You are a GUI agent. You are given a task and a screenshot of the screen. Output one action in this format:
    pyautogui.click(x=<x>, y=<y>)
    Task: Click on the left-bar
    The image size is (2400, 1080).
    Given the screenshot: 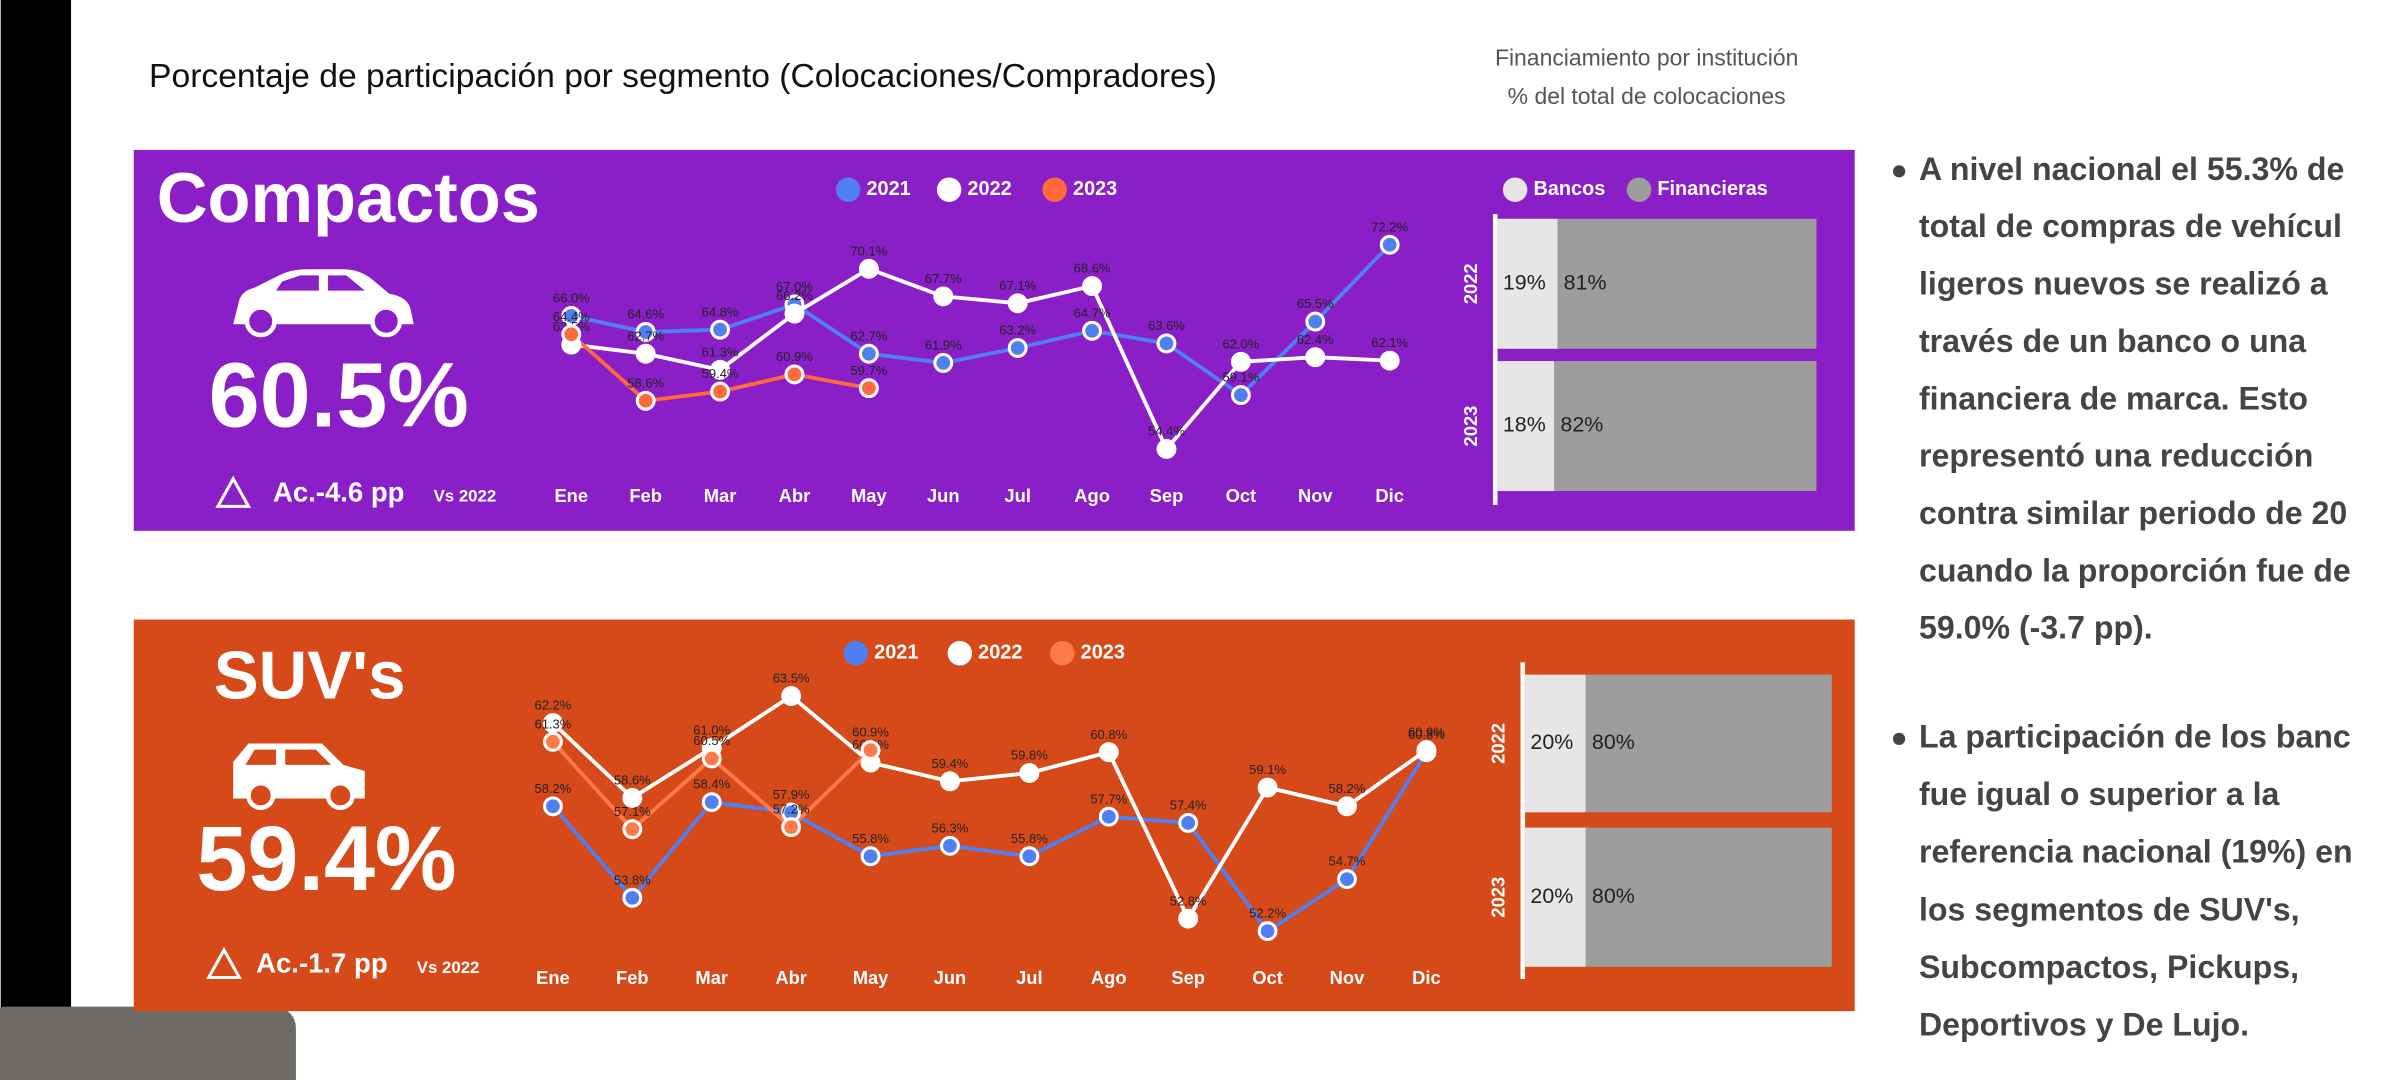 What is the action you would take?
    pyautogui.click(x=36, y=540)
    